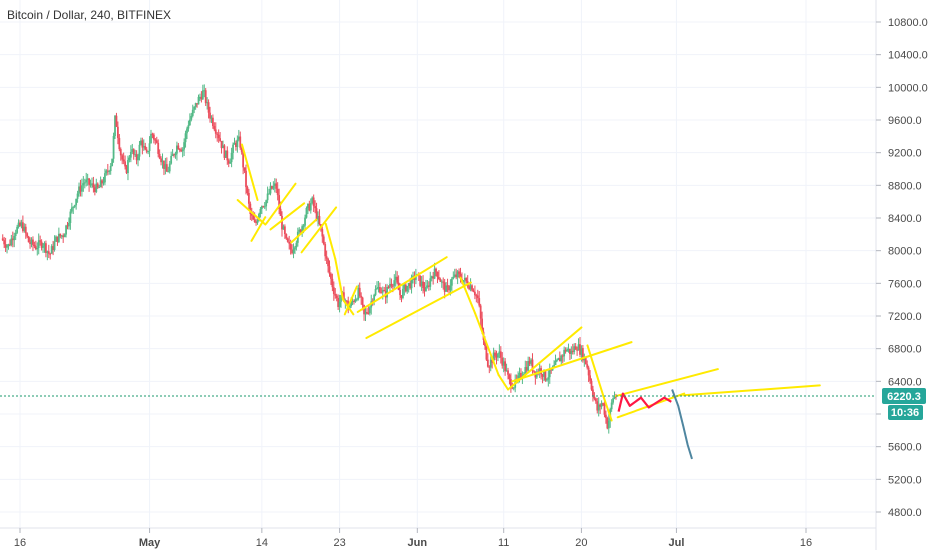 This screenshot has width=932, height=555. What do you see at coordinates (905, 513) in the screenshot?
I see `ytick-label: 4800.0` at bounding box center [905, 513].